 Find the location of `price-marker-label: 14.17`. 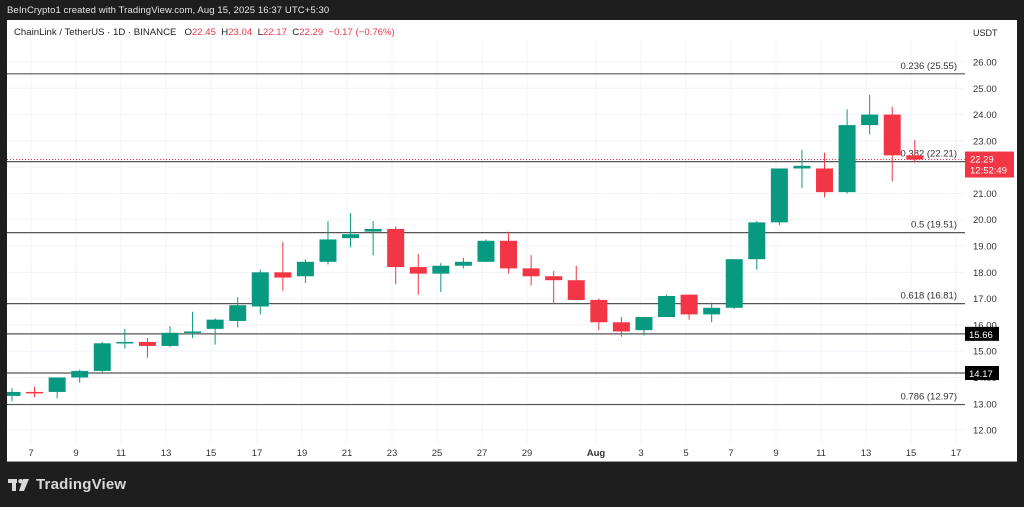

price-marker-label: 14.17 is located at coordinates (981, 374).